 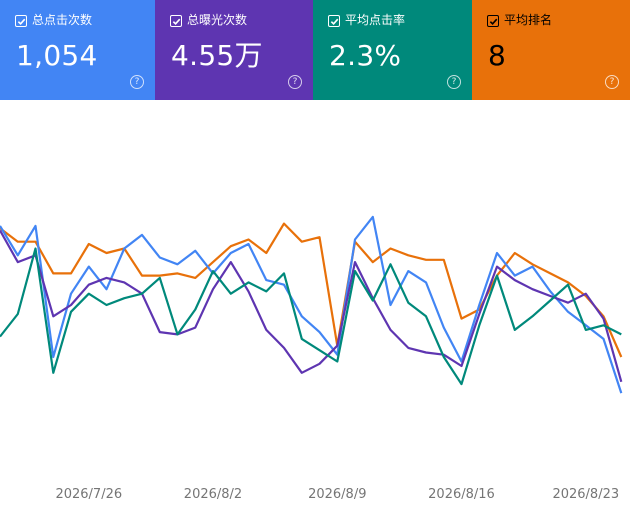 I want to click on metric-card-ctr: 平均点击率 2.3% ?, so click(x=392, y=50).